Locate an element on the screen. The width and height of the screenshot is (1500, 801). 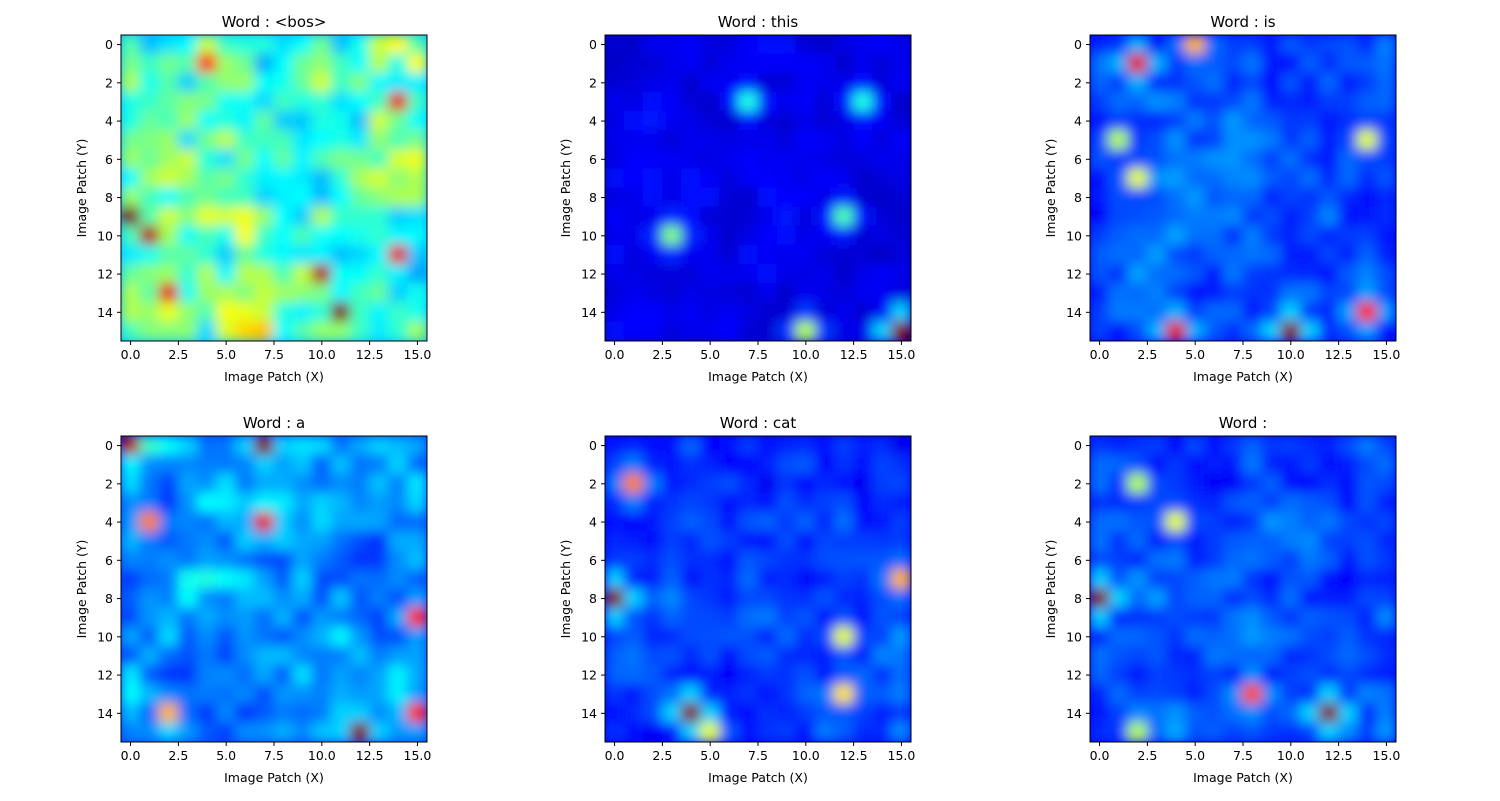
y-tick-label: 0 is located at coordinates (109, 44).